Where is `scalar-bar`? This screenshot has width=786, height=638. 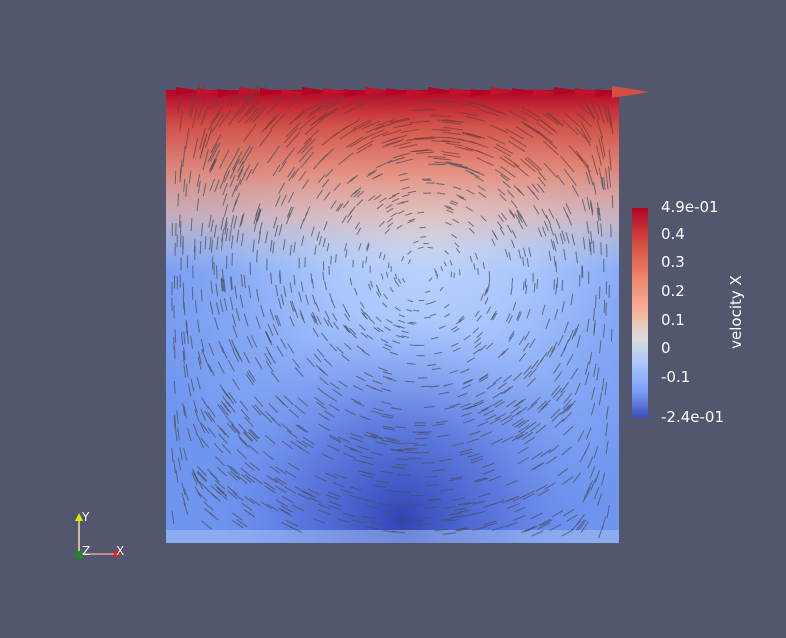
scalar-bar is located at coordinates (640, 313).